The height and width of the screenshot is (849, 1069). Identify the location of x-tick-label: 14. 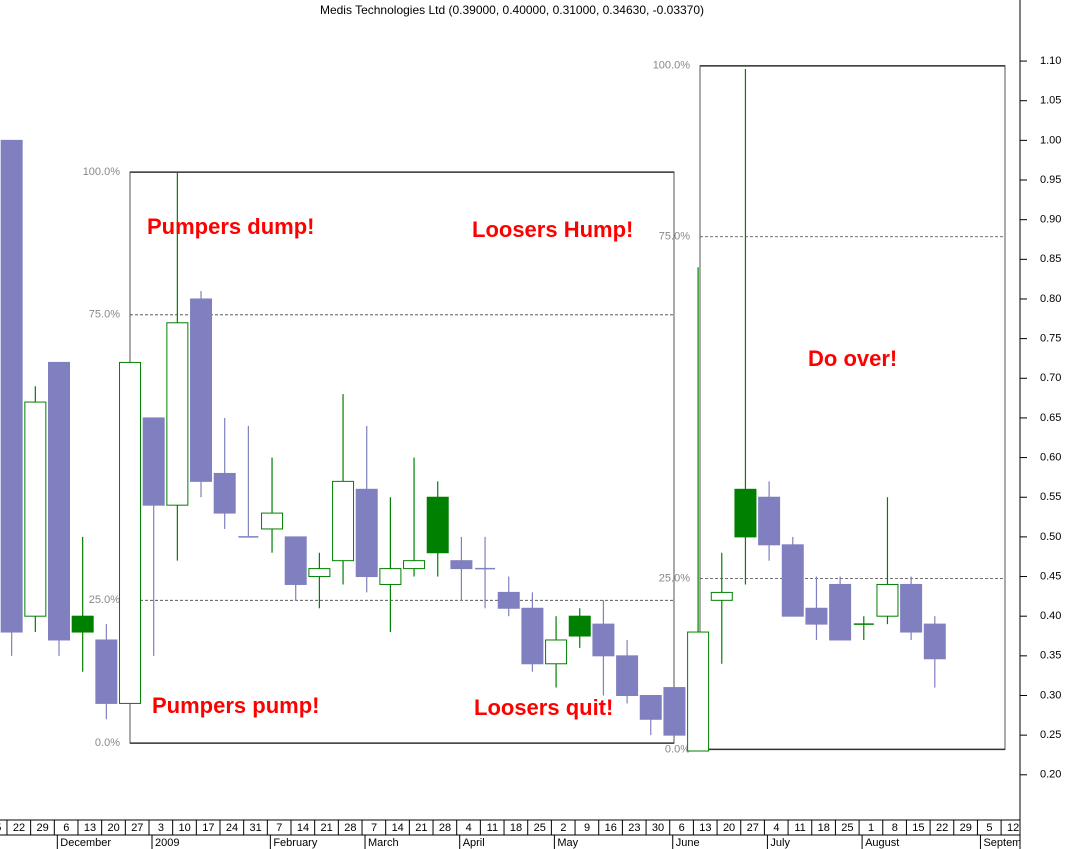
(398, 828).